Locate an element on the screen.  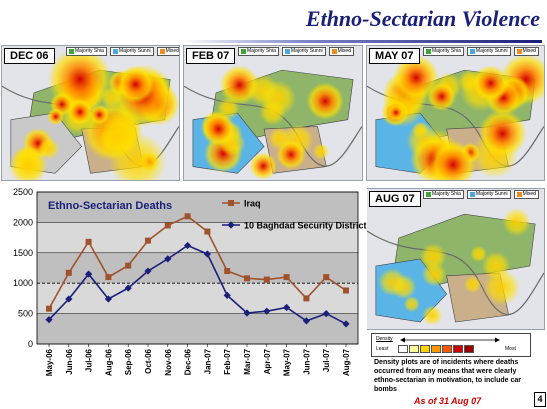
x-tick-label: Dec-06 is located at coordinates (188, 361).